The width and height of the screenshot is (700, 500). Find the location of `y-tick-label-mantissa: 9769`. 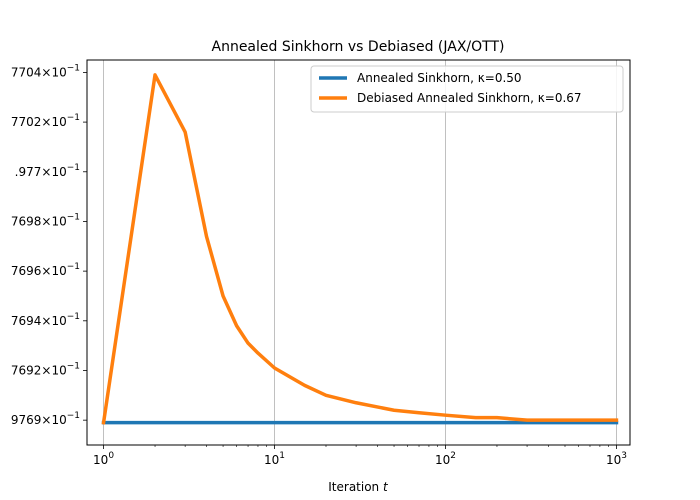

y-tick-label-mantissa: 9769 is located at coordinates (26, 420).